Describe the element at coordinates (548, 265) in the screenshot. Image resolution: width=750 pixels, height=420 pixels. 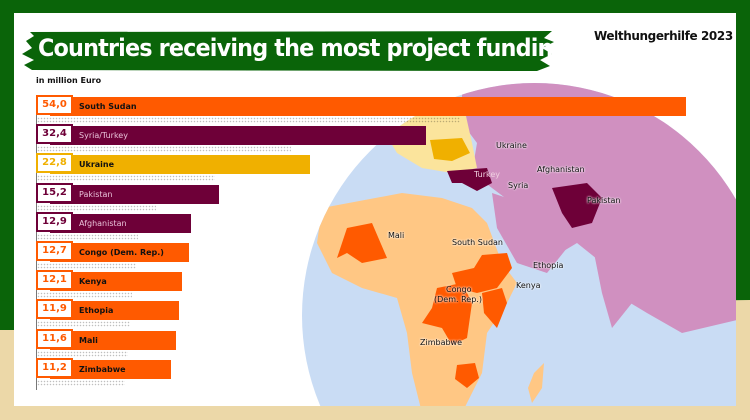
I see `map-label-ethiopia: Ethopia` at that location.